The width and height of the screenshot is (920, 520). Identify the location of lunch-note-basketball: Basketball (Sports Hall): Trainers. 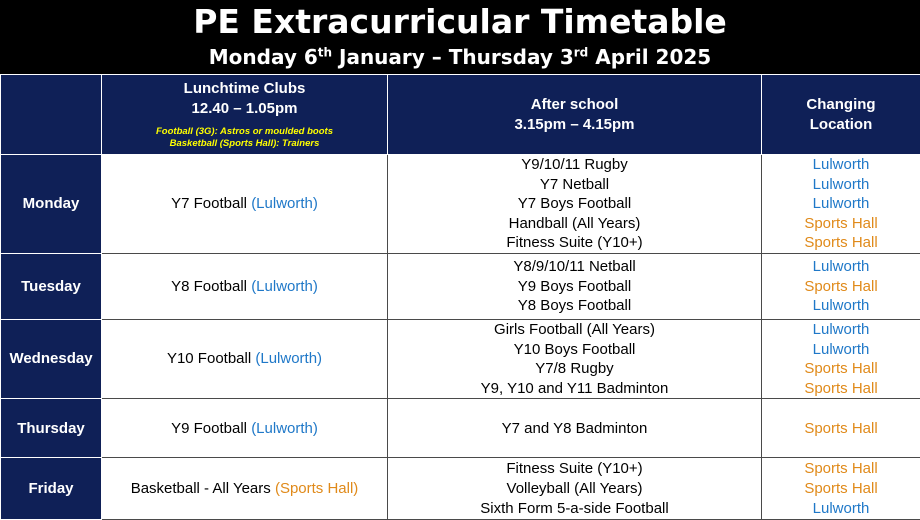
(244, 144).